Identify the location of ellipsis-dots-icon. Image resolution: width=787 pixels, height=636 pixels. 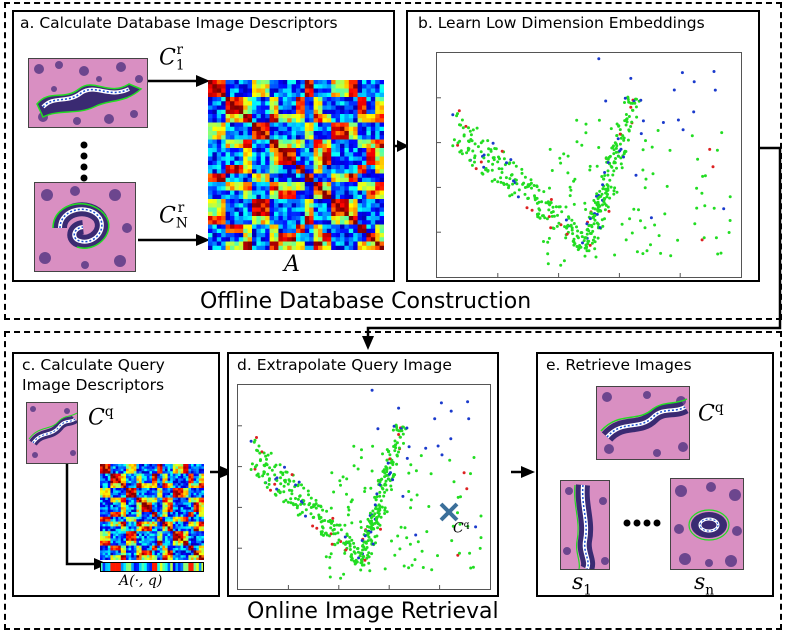
(642, 523).